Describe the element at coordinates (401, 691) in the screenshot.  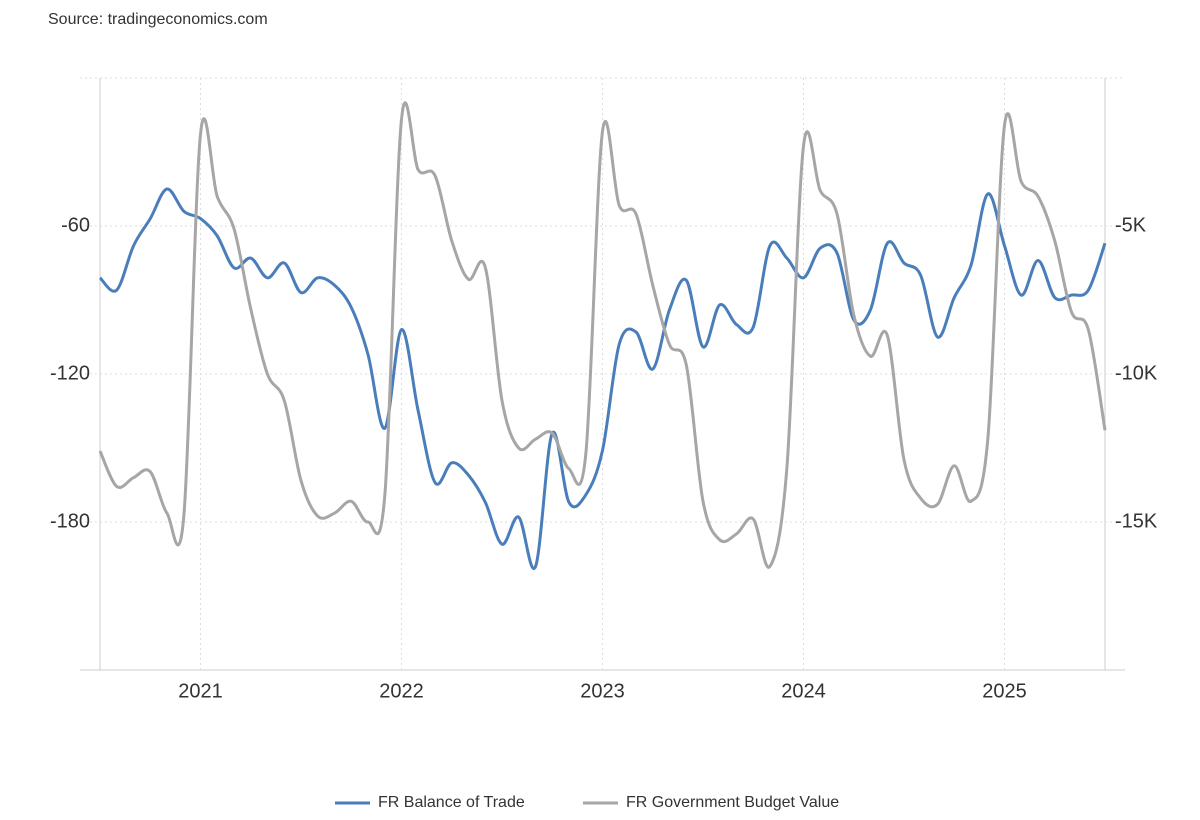
I see `x-tick-label: 2022` at that location.